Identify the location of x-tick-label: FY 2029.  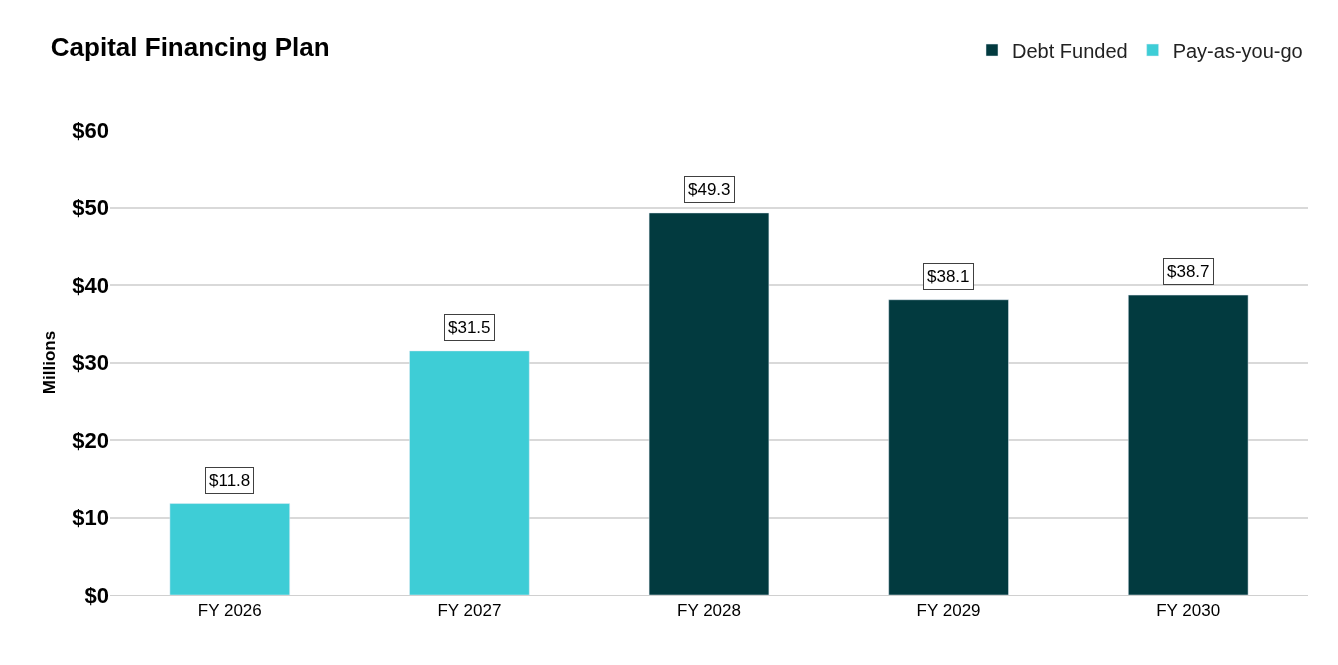
(948, 611).